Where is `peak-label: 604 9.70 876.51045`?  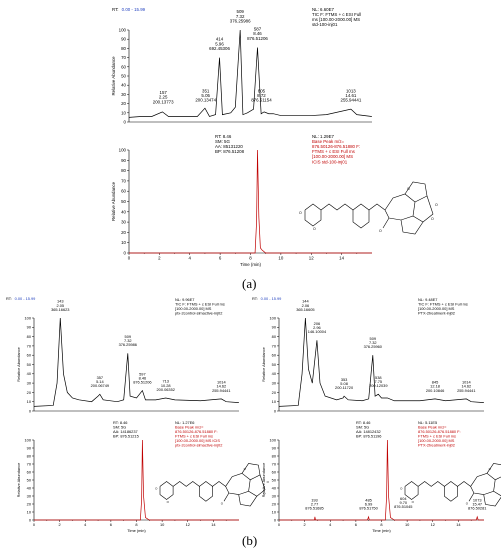 peak-label: 604 9.70 876.51045 is located at coordinates (403, 502).